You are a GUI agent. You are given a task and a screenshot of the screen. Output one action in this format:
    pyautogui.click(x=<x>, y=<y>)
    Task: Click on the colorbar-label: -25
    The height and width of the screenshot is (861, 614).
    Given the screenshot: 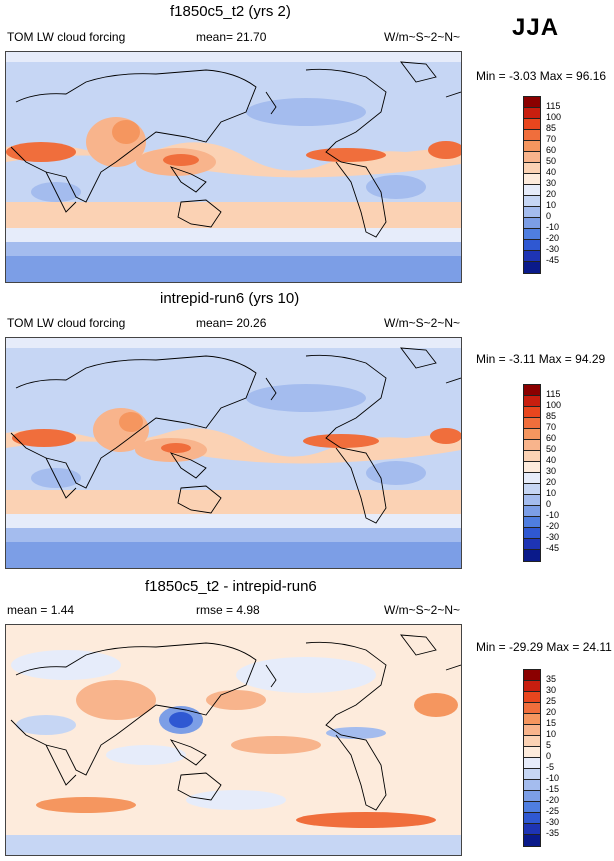 What is the action you would take?
    pyautogui.click(x=553, y=811)
    